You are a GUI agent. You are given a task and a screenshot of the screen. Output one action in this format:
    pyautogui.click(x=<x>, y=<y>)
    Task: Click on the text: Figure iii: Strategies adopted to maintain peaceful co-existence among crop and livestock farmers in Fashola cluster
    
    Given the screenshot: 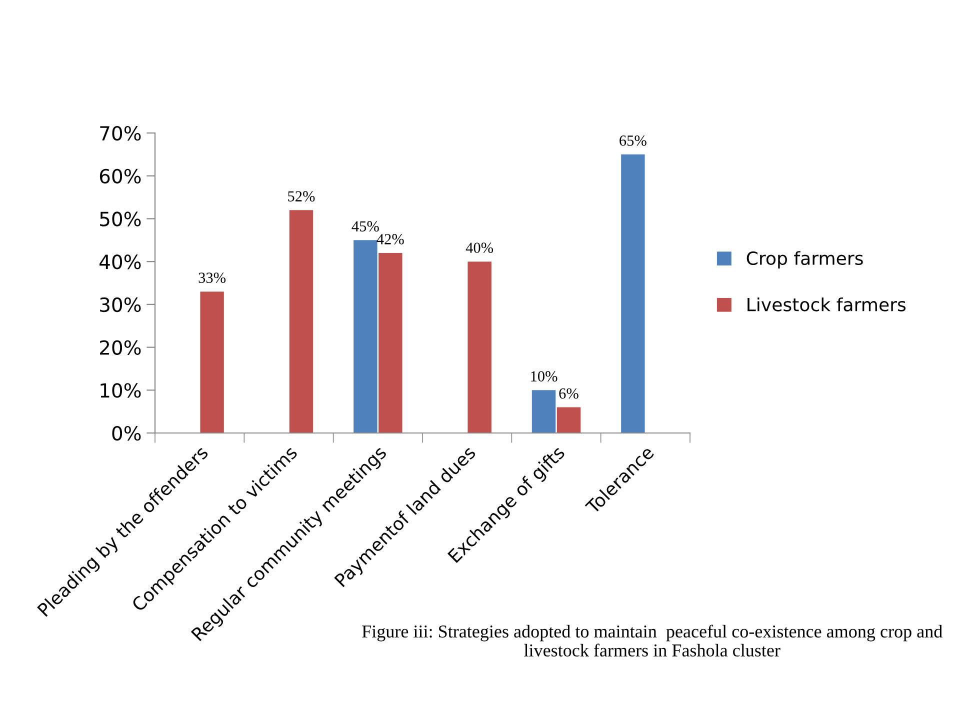 What is the action you would take?
    pyautogui.click(x=652, y=640)
    